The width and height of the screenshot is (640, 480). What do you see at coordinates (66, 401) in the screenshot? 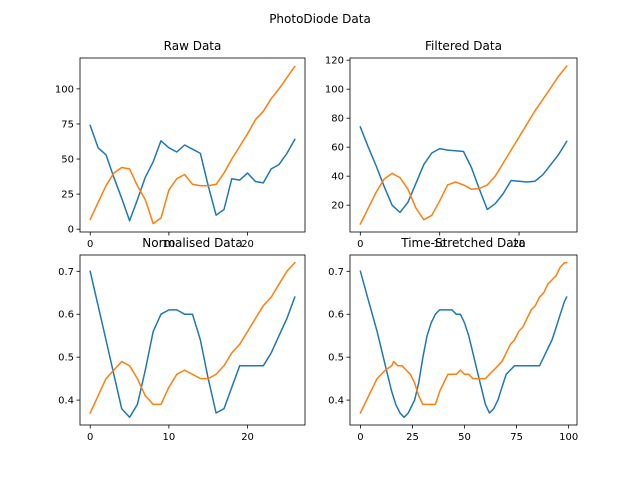
I see `normalised-data-y-tick-label: 0.4` at bounding box center [66, 401].